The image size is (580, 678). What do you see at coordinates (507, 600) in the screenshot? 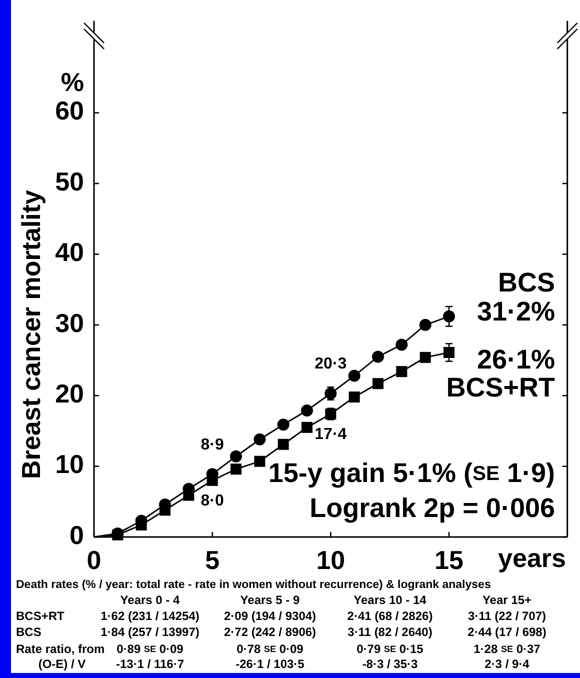
I see `text: Year 15+` at bounding box center [507, 600].